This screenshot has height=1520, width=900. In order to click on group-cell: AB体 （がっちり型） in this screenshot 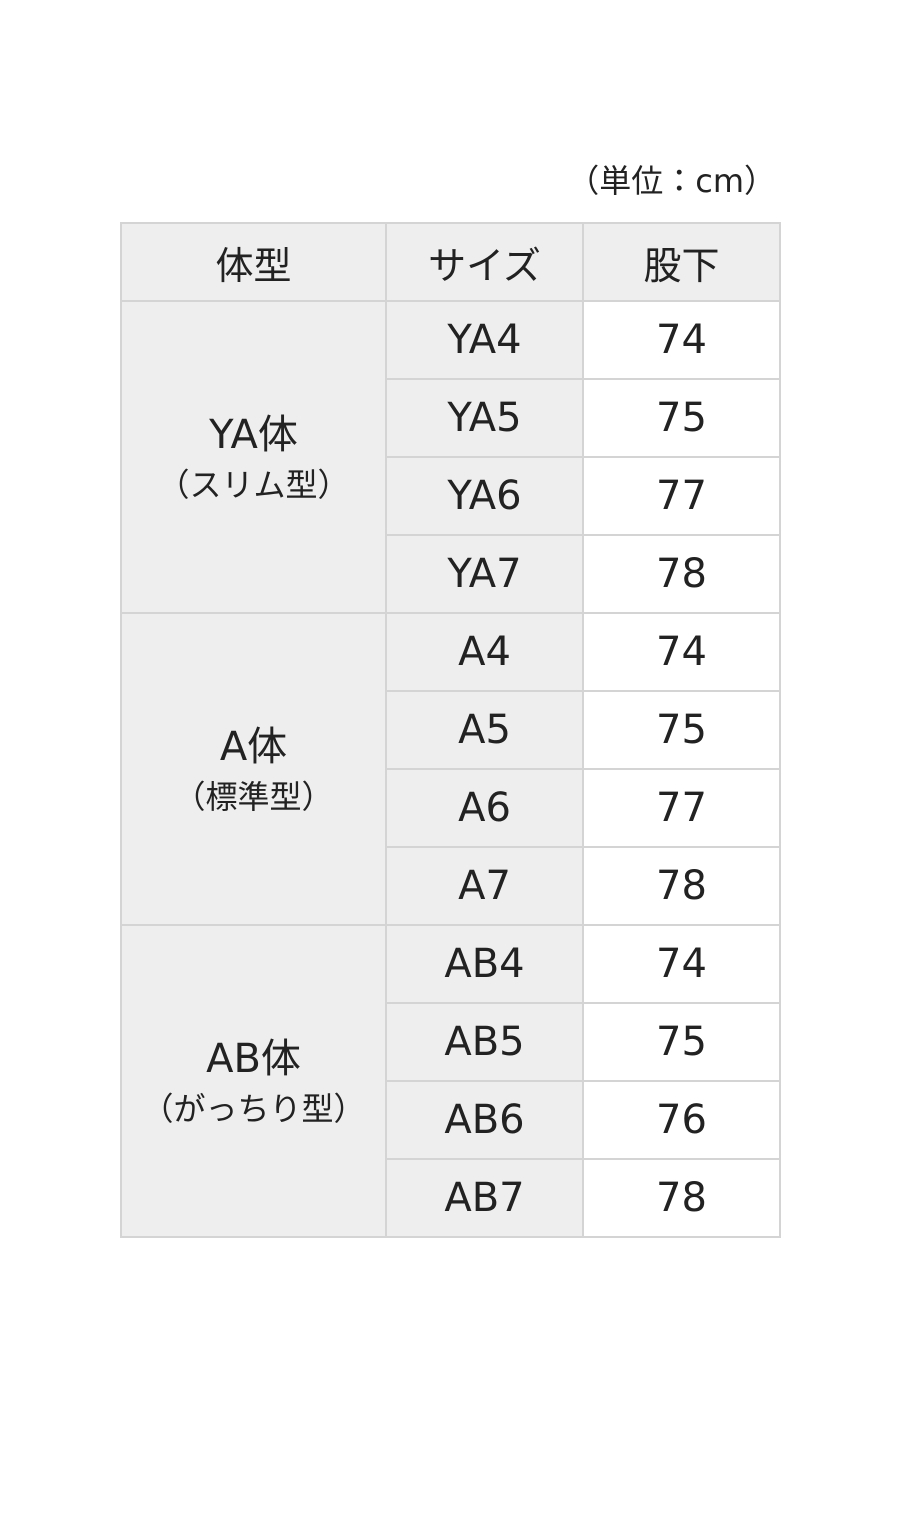, I will do `click(253, 1081)`.